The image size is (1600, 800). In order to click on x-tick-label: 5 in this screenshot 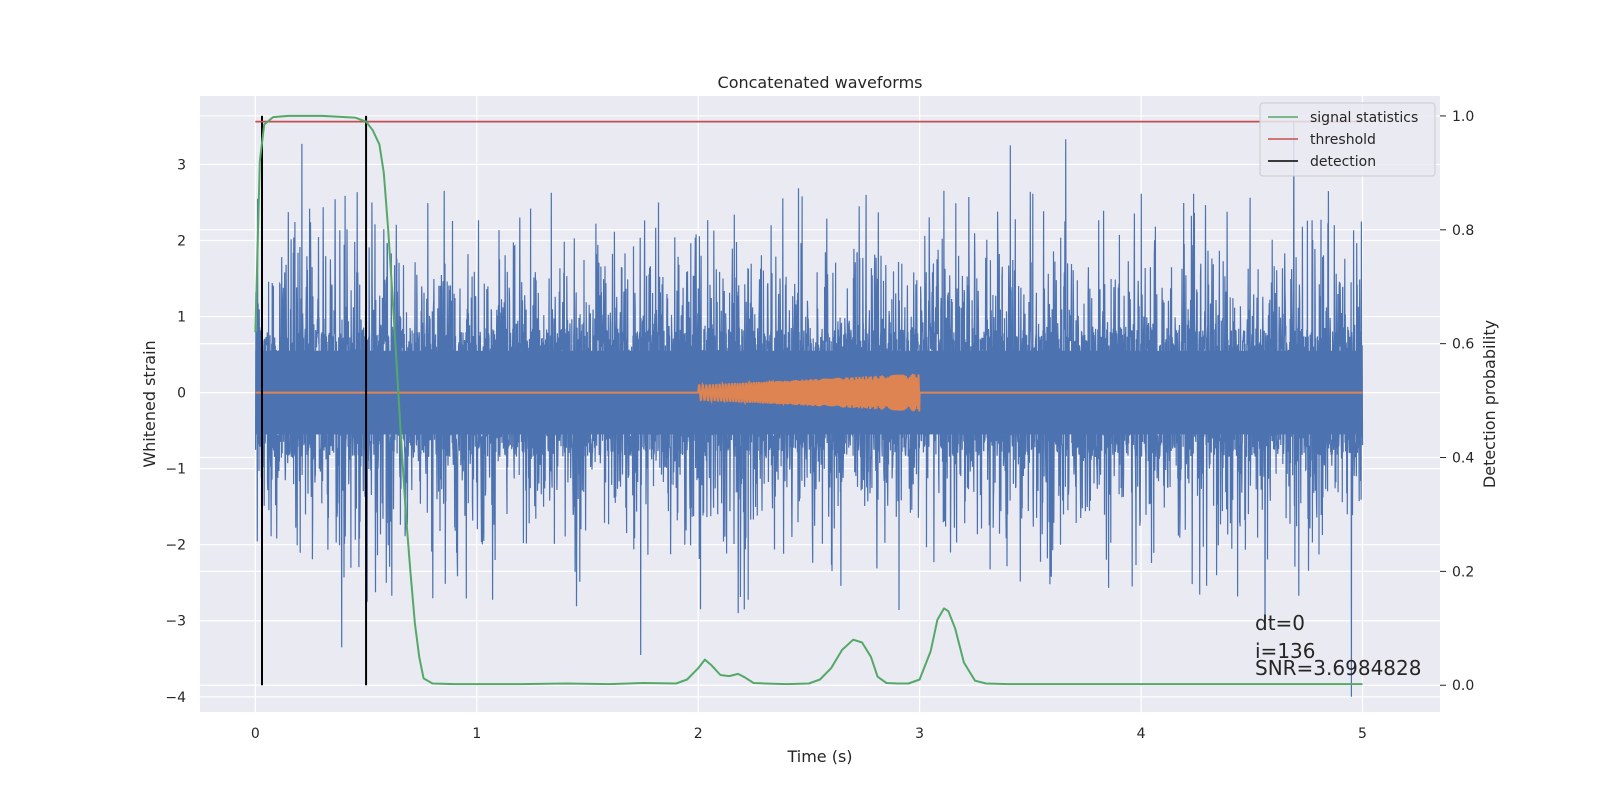, I will do `click(1362, 734)`.